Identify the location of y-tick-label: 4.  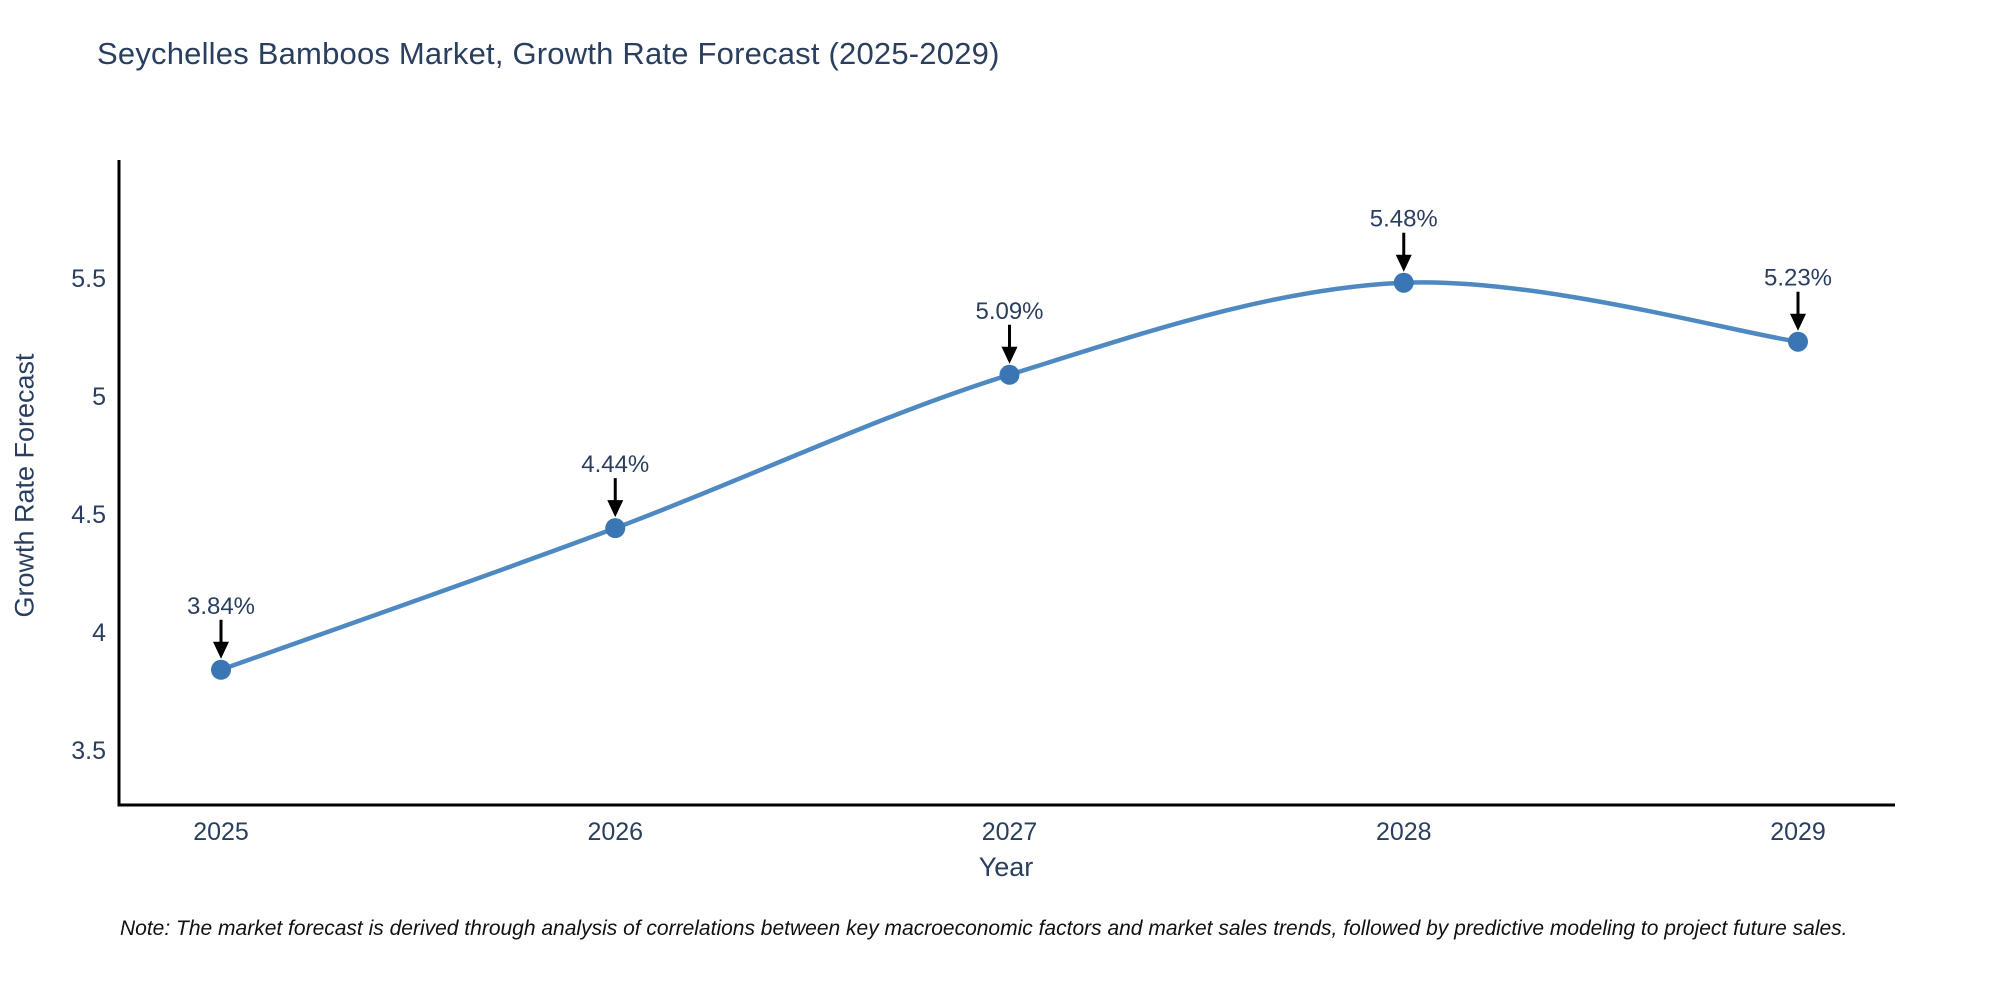
(99, 633).